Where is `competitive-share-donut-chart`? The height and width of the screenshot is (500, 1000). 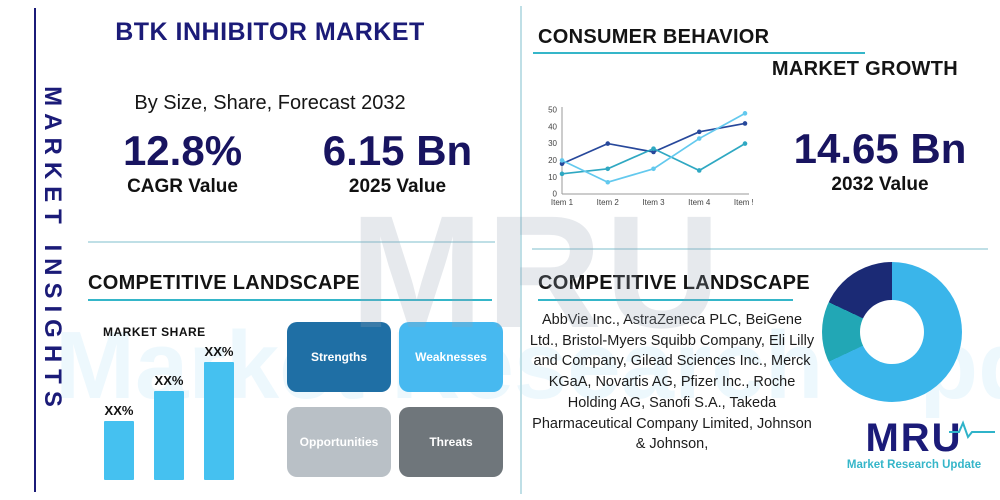 competitive-share-donut-chart is located at coordinates (892, 332).